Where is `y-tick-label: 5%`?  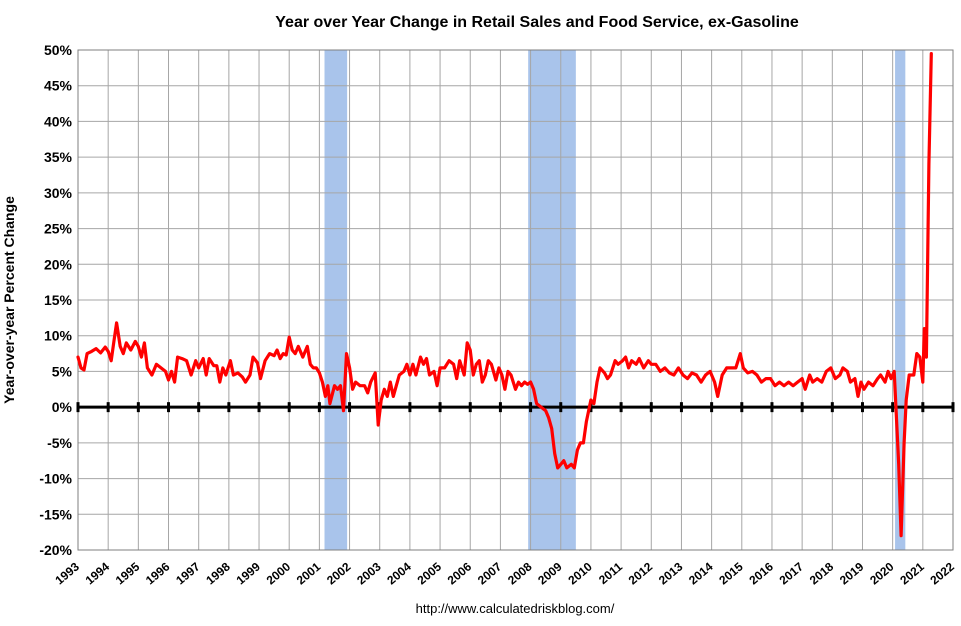 y-tick-label: 5% is located at coordinates (62, 371).